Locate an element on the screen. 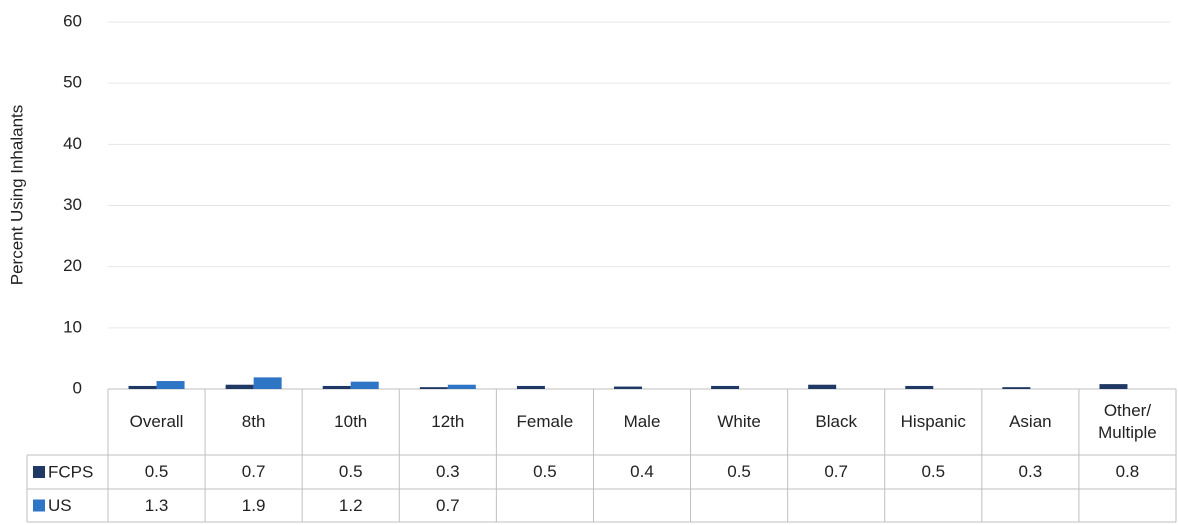 Image resolution: width=1178 pixels, height=525 pixels. x-tick-label: Asian is located at coordinates (1030, 421).